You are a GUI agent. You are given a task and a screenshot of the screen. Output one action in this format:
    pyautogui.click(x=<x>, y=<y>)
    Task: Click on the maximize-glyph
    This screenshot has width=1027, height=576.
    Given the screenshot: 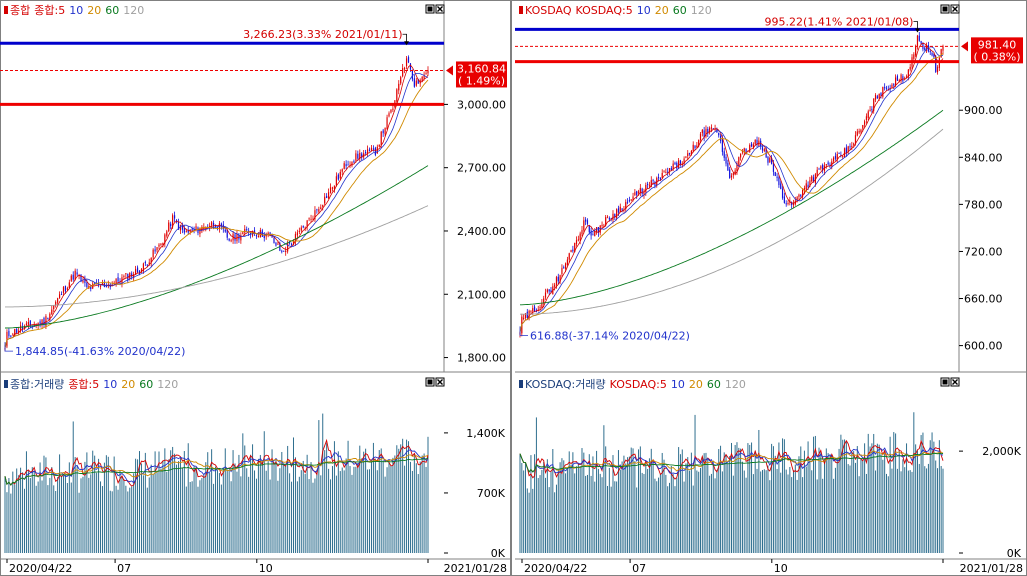 What is the action you would take?
    pyautogui.click(x=430, y=9)
    